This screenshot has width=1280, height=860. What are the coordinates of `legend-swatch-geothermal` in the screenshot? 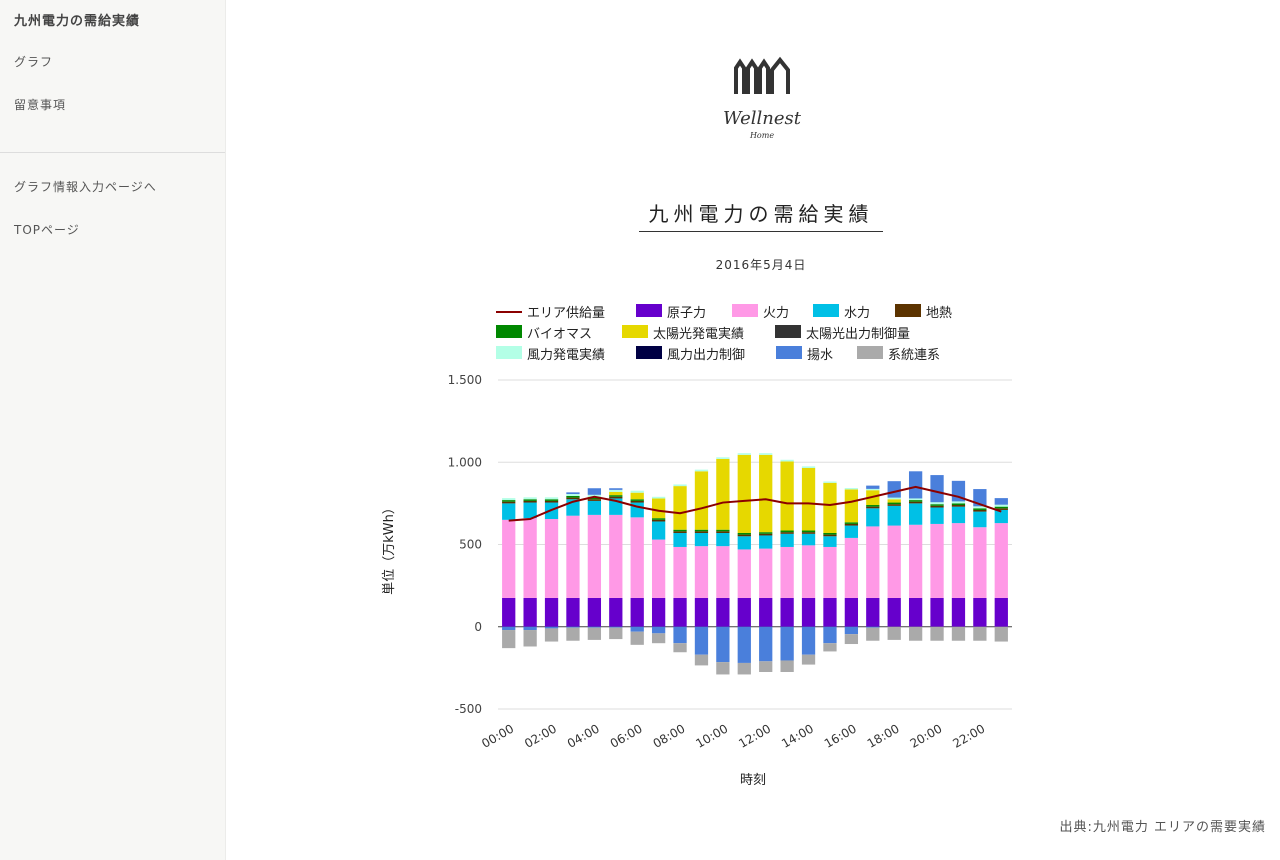 It's located at (908, 310).